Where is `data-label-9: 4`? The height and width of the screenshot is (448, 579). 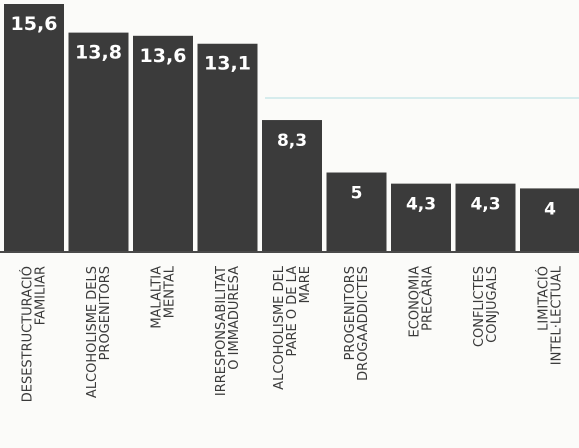
data-label-9: 4 is located at coordinates (550, 209).